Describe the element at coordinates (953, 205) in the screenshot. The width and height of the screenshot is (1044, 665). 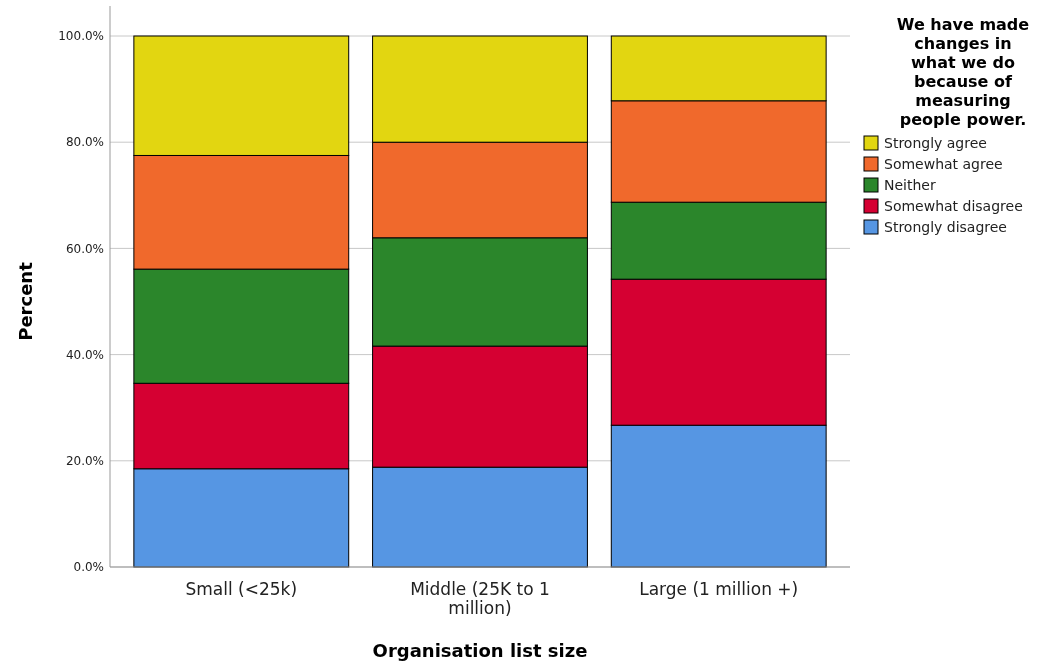
I see `legend-label: Somewhat disagree` at that location.